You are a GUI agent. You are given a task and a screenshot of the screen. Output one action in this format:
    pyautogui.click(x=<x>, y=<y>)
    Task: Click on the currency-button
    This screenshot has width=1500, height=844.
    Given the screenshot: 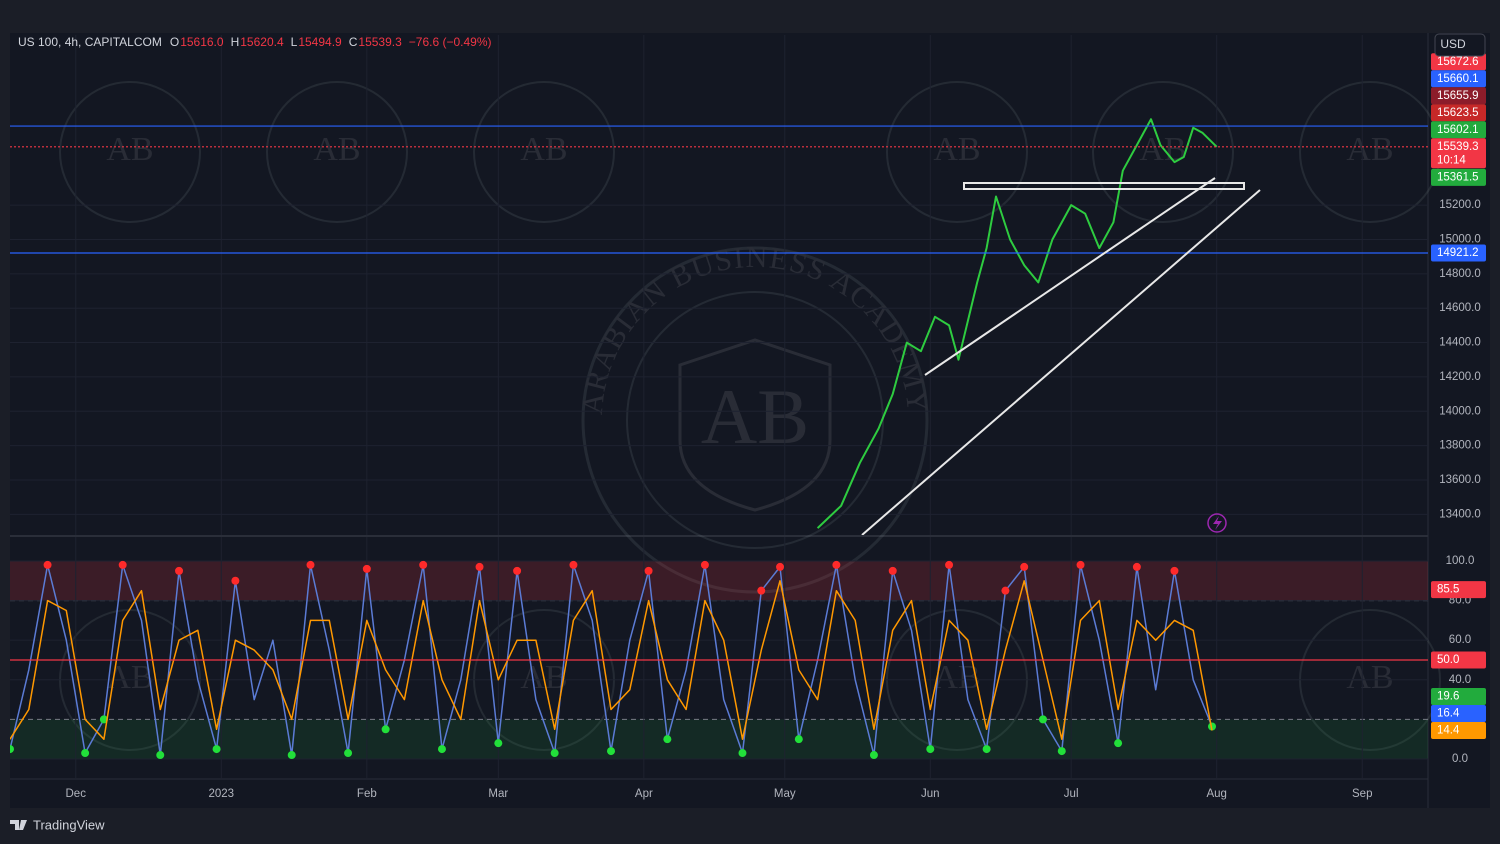 What is the action you would take?
    pyautogui.click(x=1460, y=45)
    